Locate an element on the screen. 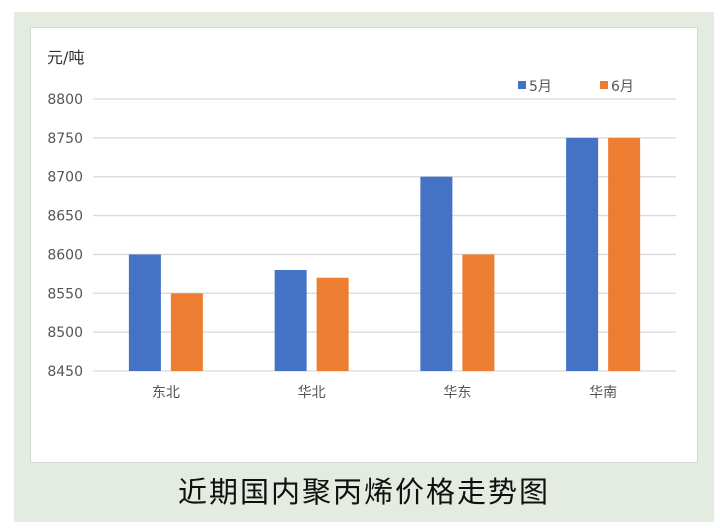 This screenshot has width=720, height=528. y-tick-label: 8500 is located at coordinates (65, 333).